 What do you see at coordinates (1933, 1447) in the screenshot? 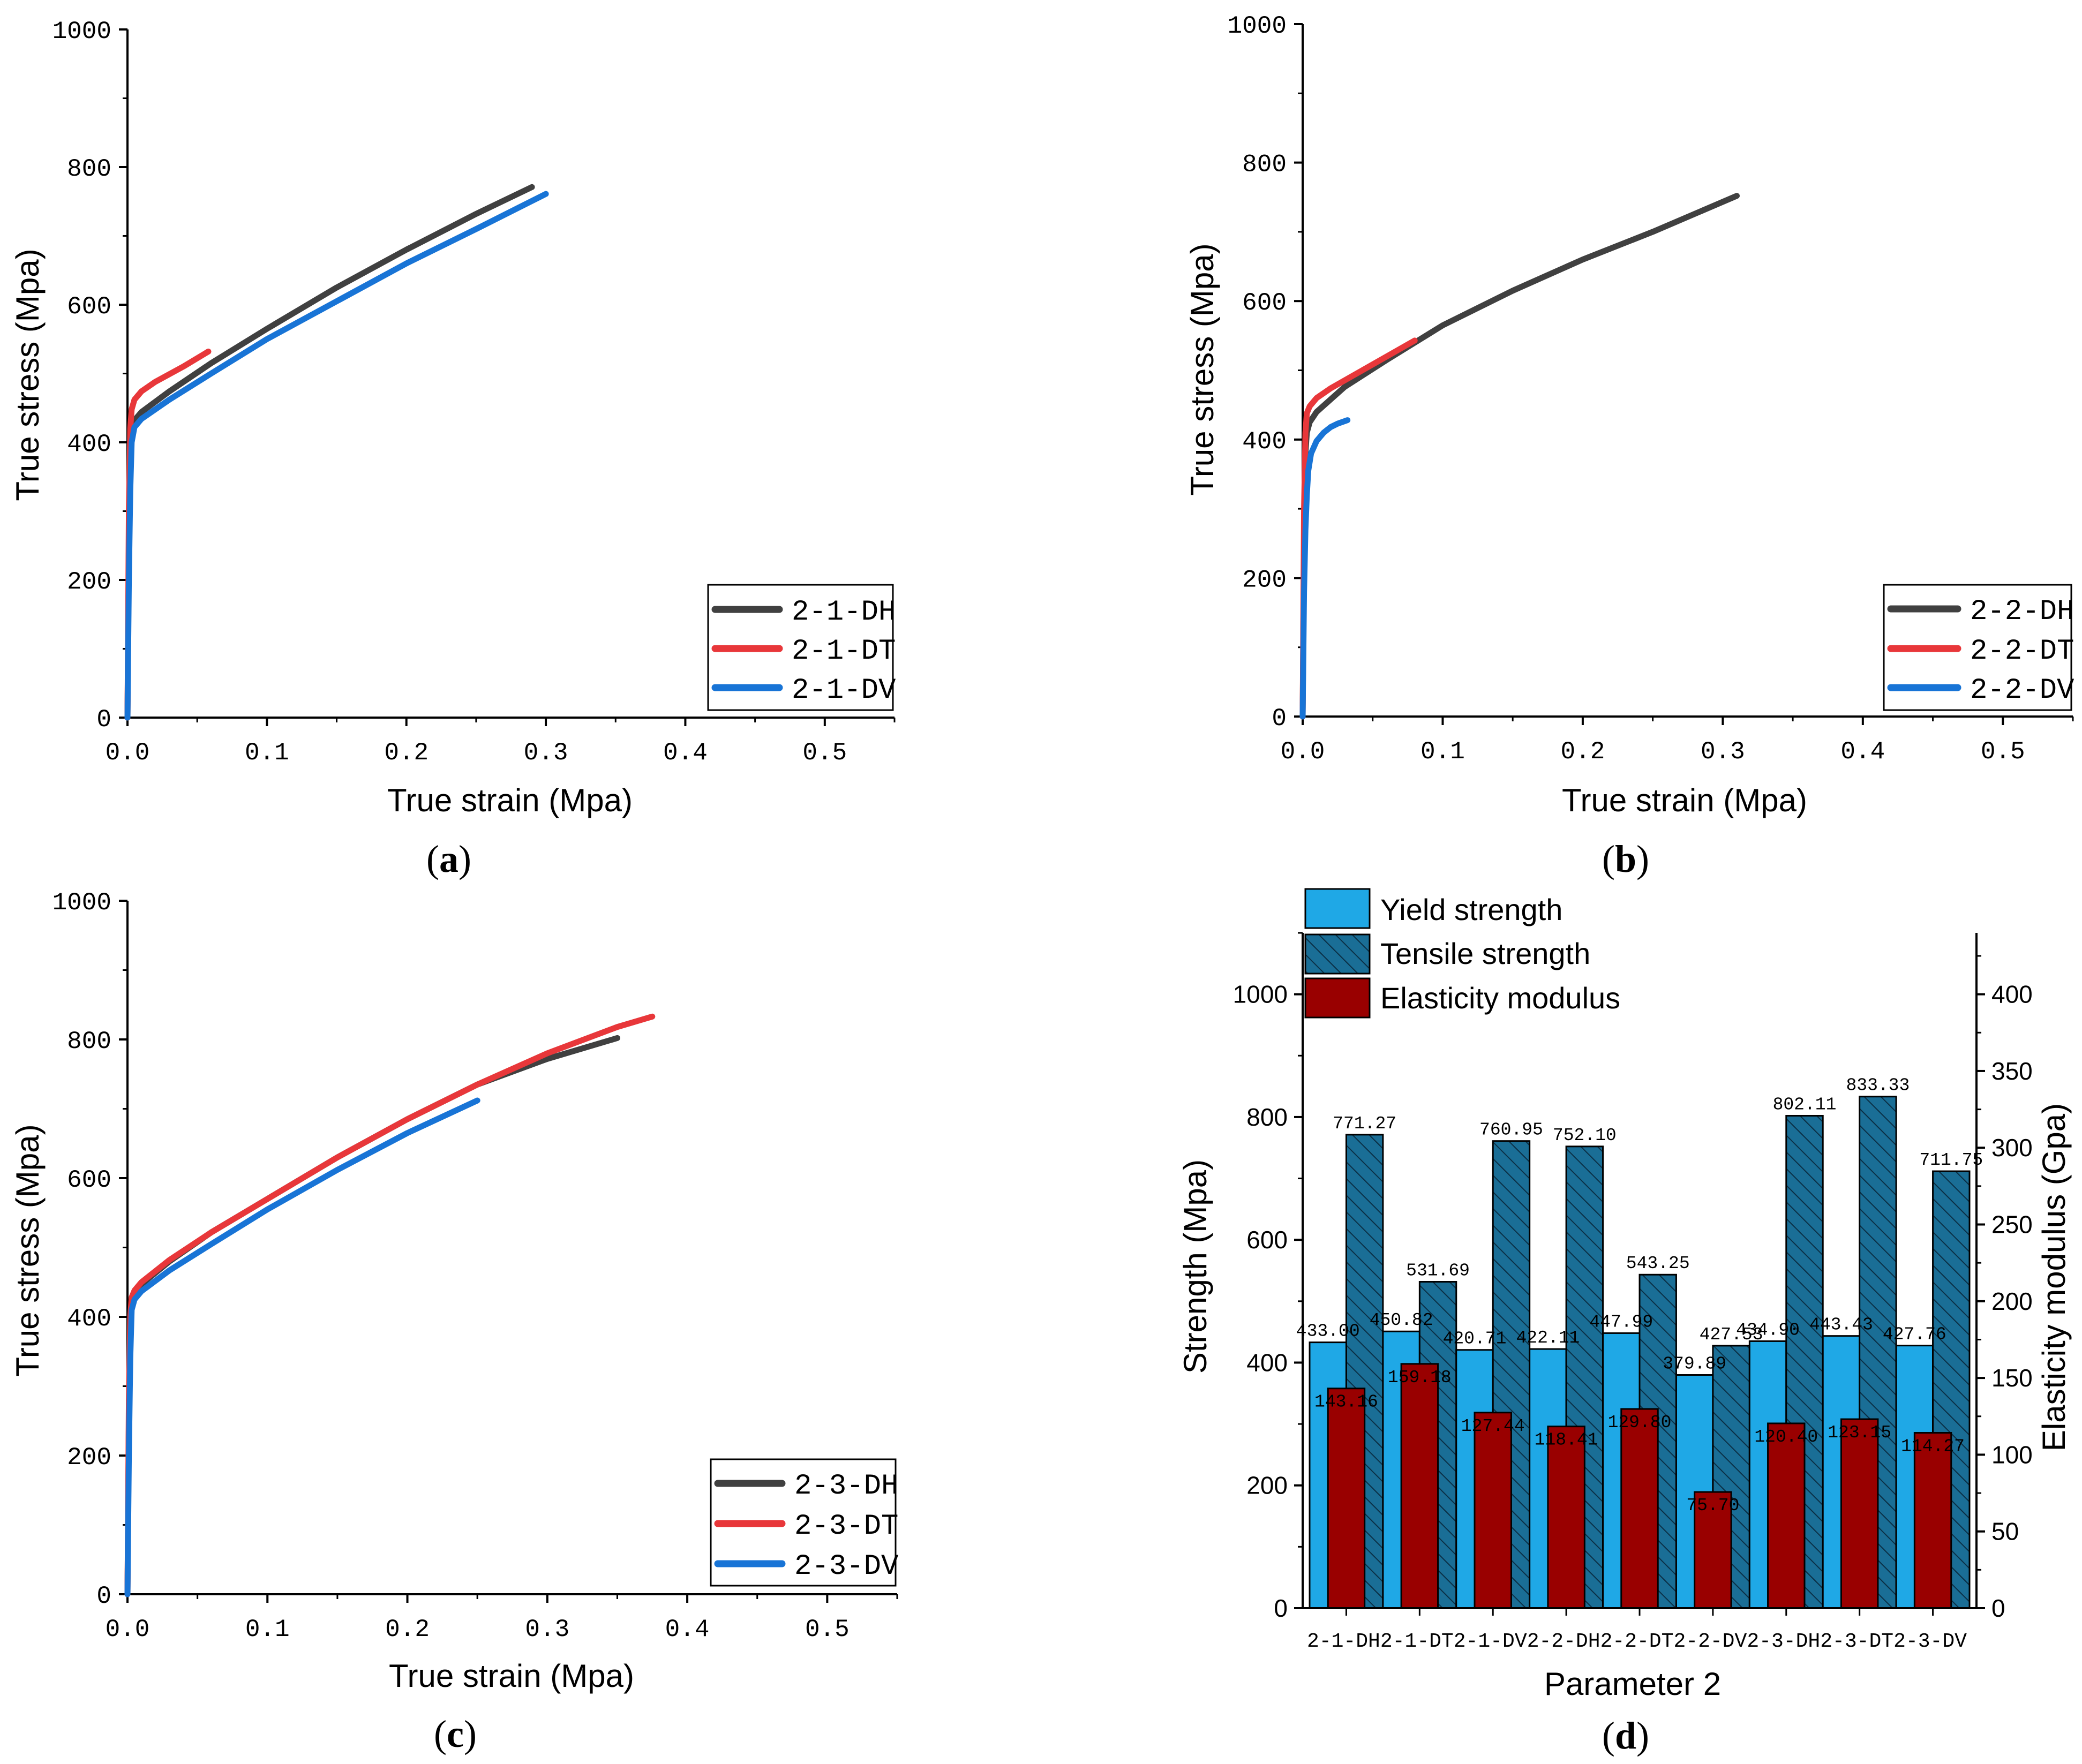
I see `data-label-elasticity-modulus: 114.27` at bounding box center [1933, 1447].